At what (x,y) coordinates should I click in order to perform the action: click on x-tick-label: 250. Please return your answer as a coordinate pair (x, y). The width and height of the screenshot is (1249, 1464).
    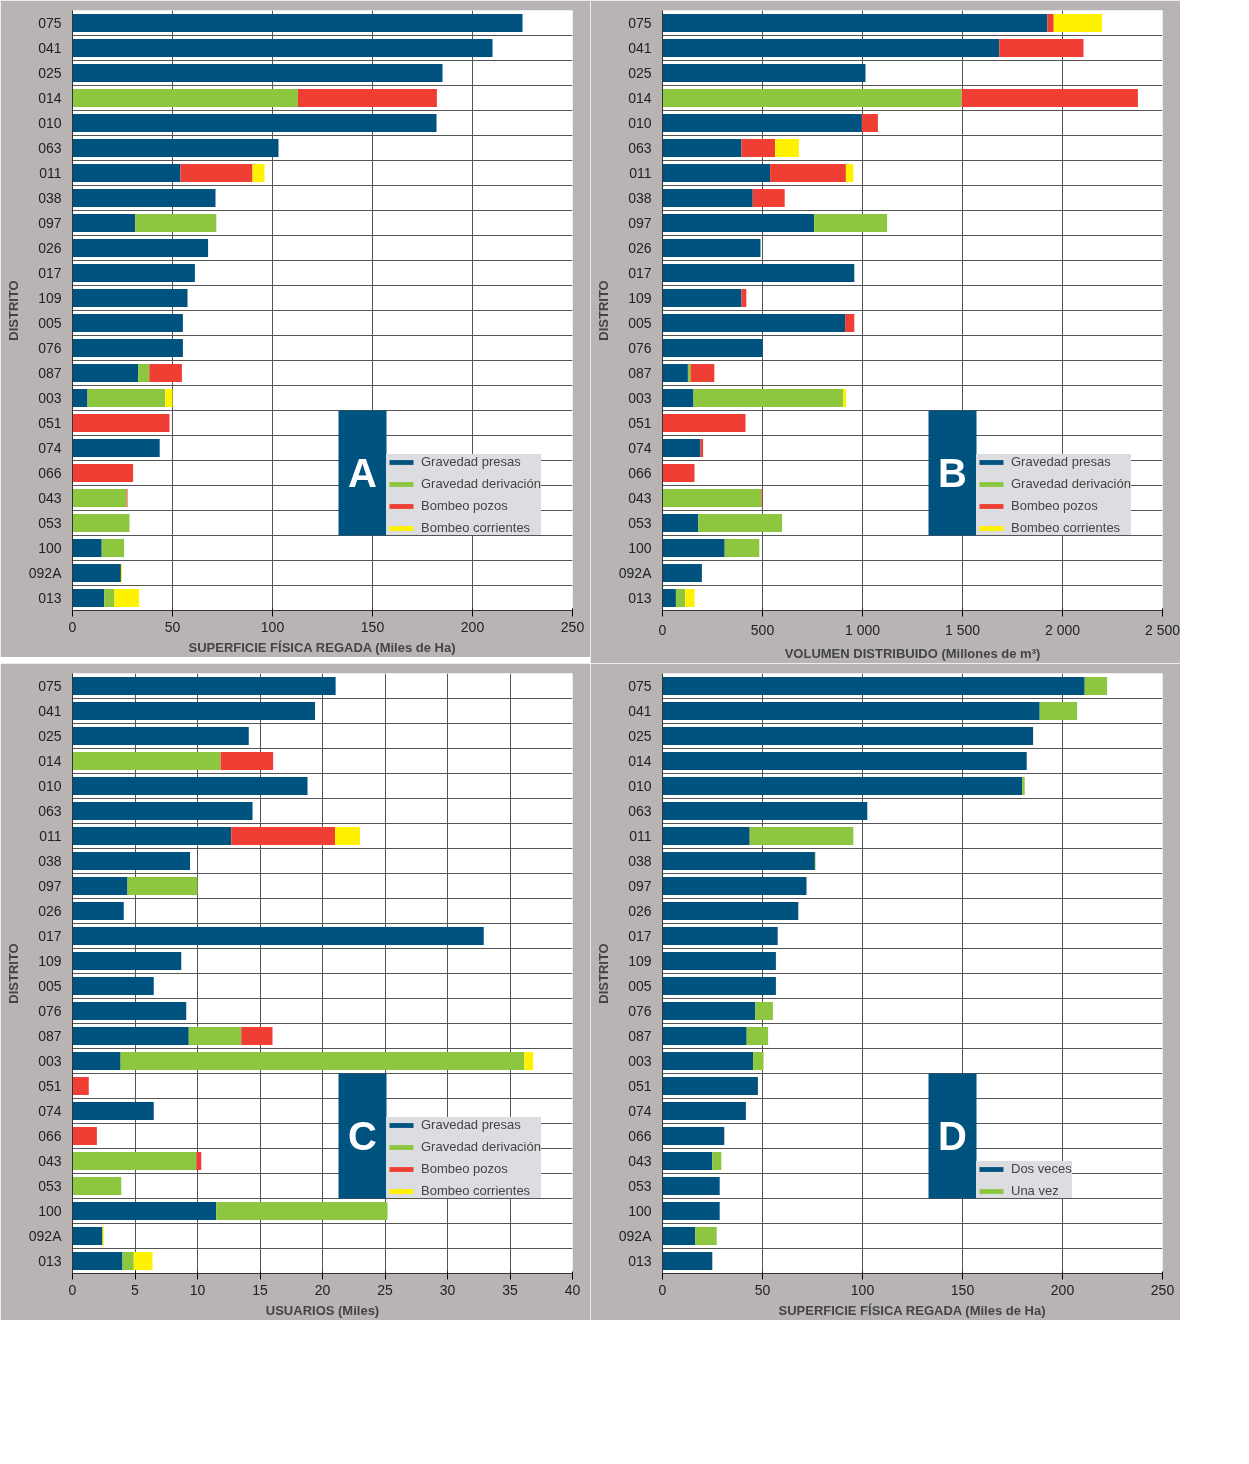
    Looking at the image, I should click on (1162, 1289).